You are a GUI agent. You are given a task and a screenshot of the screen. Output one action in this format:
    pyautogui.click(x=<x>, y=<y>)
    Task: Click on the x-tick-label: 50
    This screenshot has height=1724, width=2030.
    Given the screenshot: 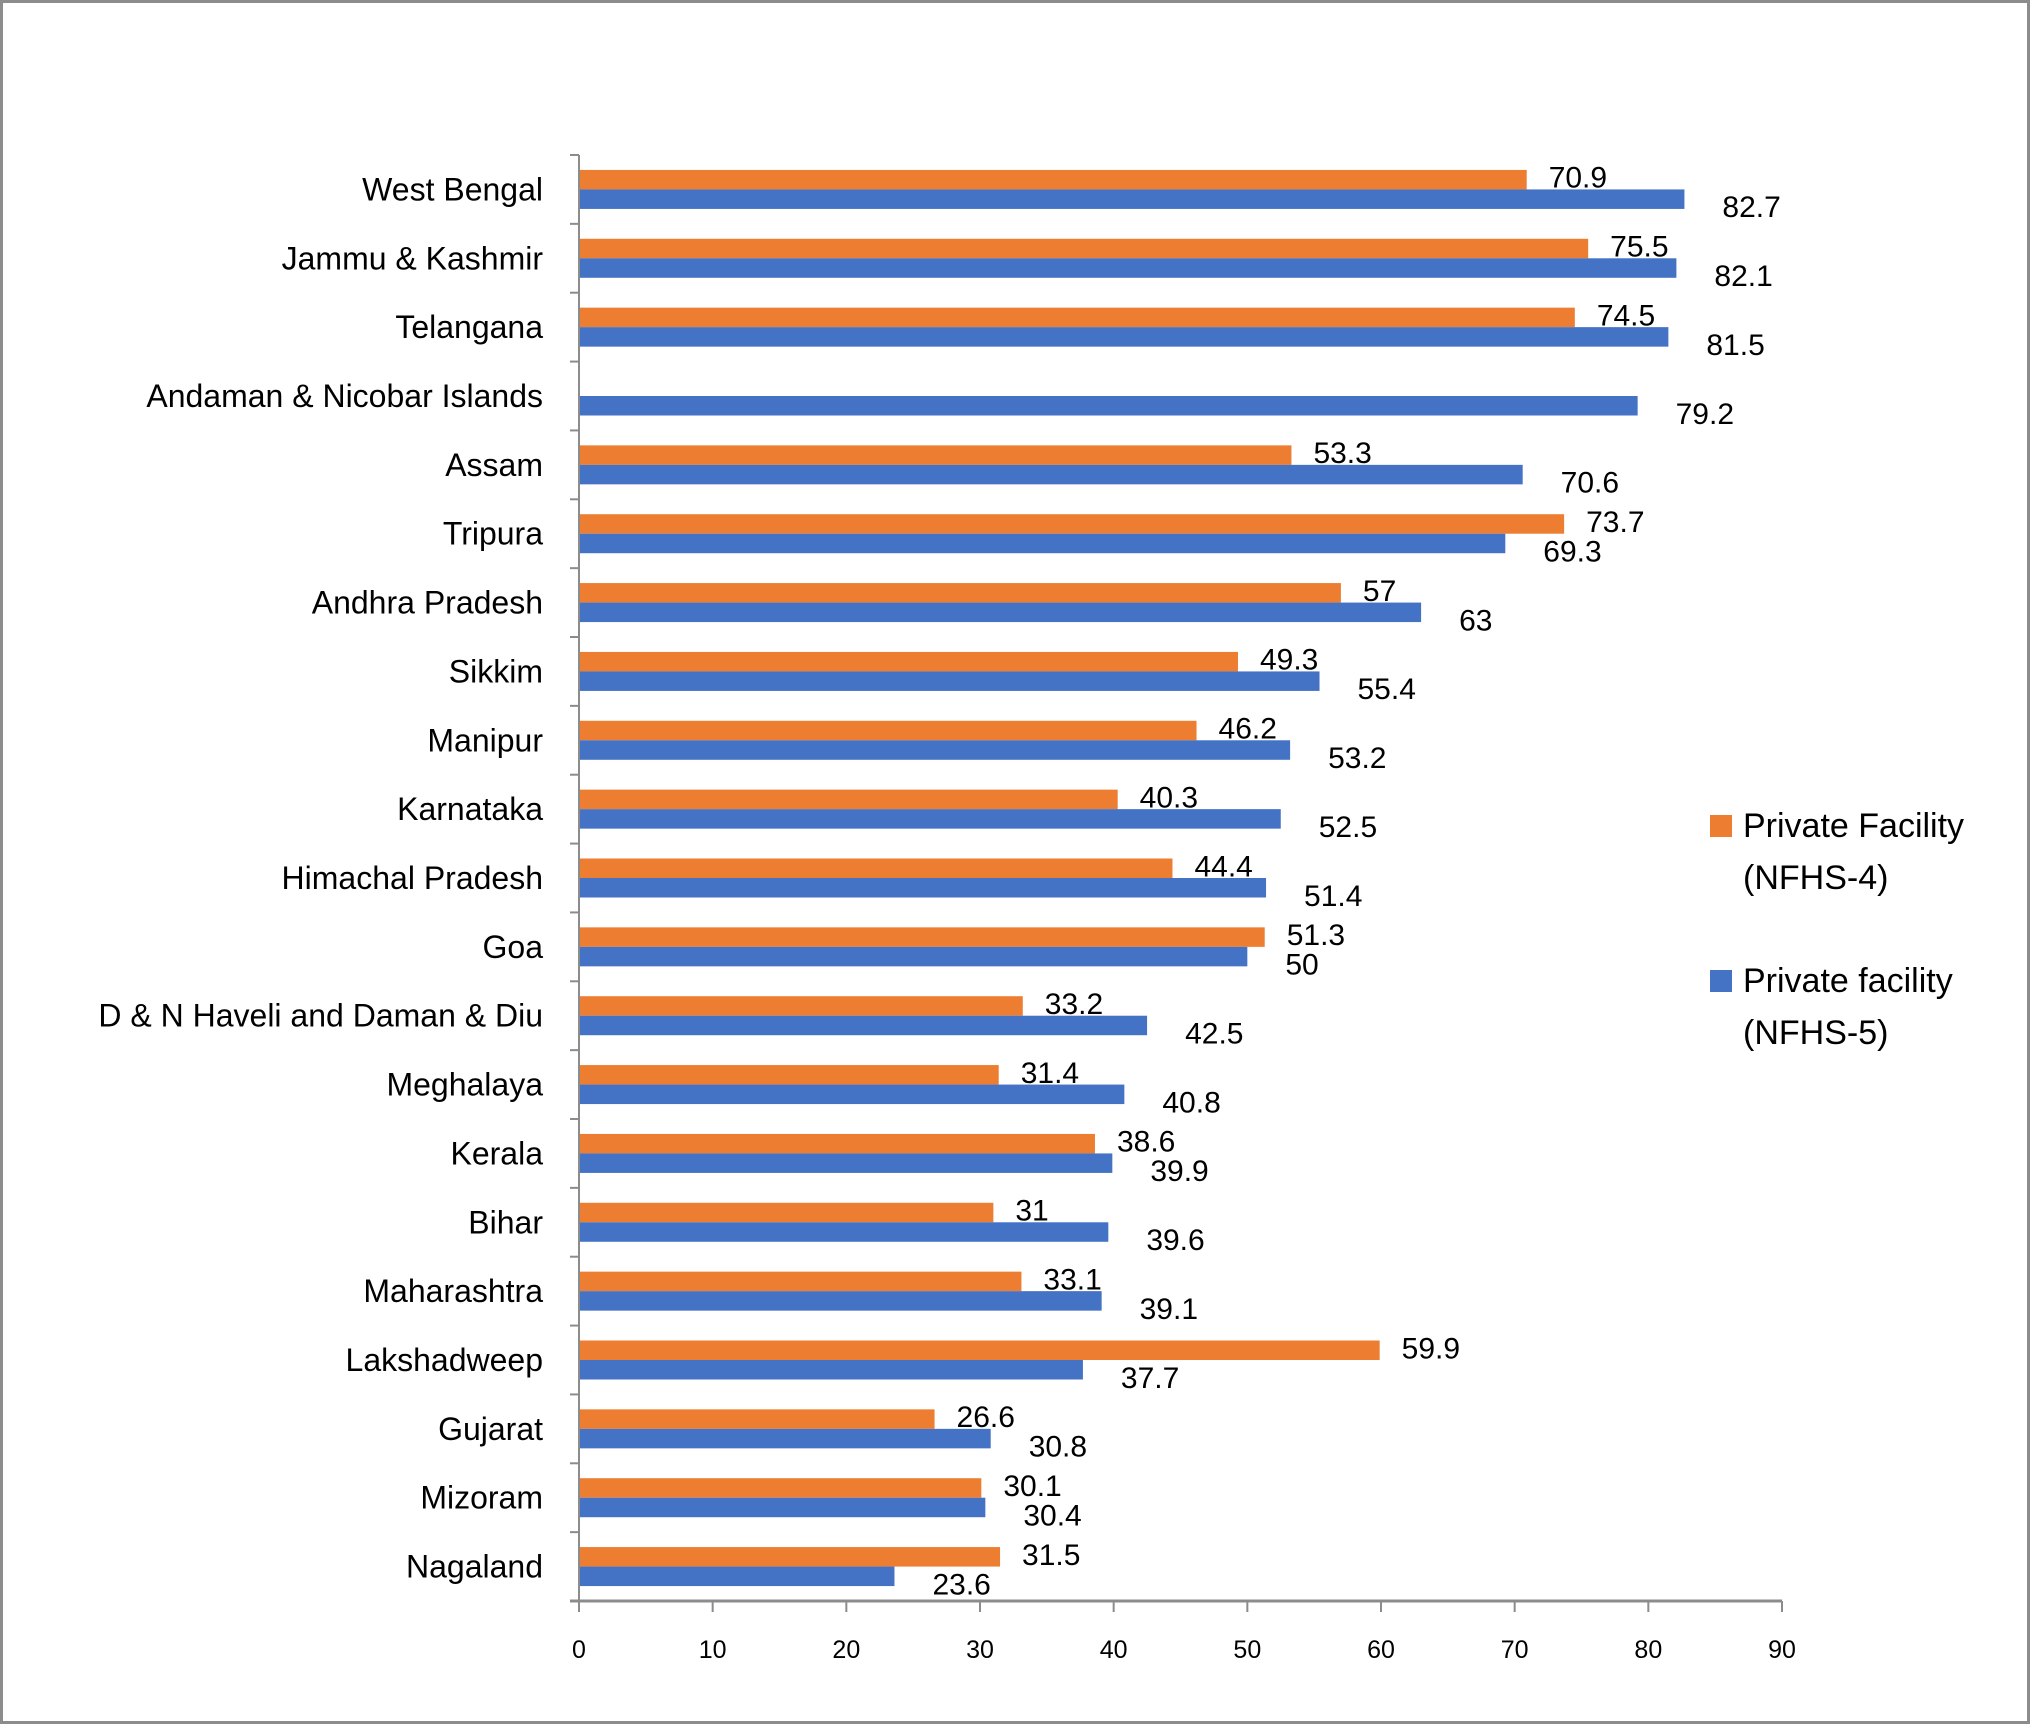 What is the action you would take?
    pyautogui.click(x=1247, y=1650)
    